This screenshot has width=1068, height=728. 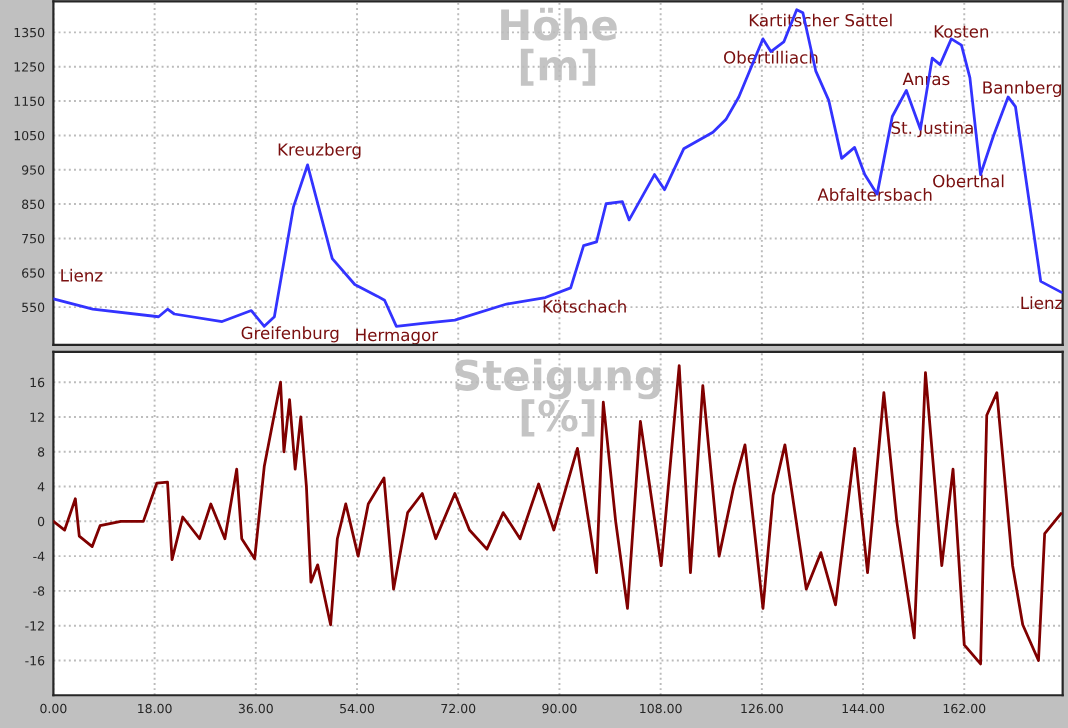 What do you see at coordinates (319, 151) in the screenshot?
I see `annotation: Kreuzberg` at bounding box center [319, 151].